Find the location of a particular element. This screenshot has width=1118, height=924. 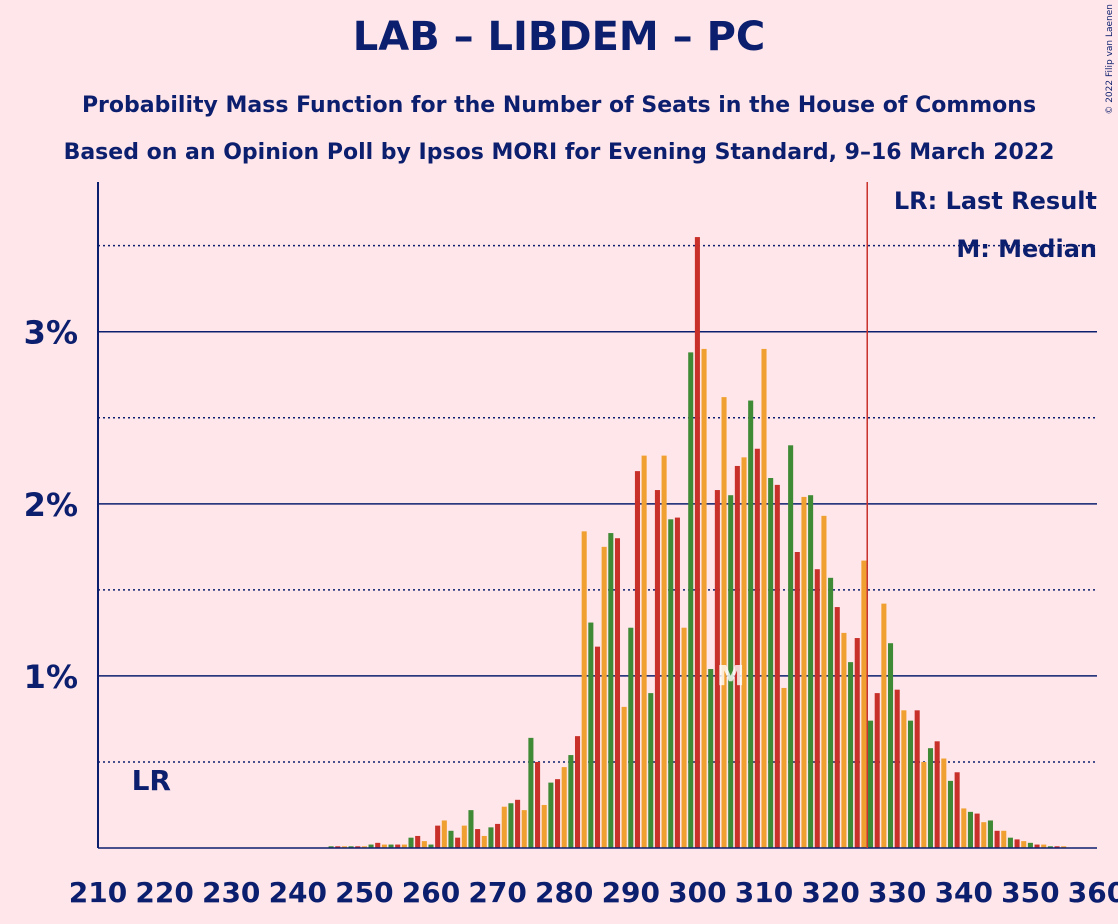

x-tick-label: 210 is located at coordinates (98, 892).